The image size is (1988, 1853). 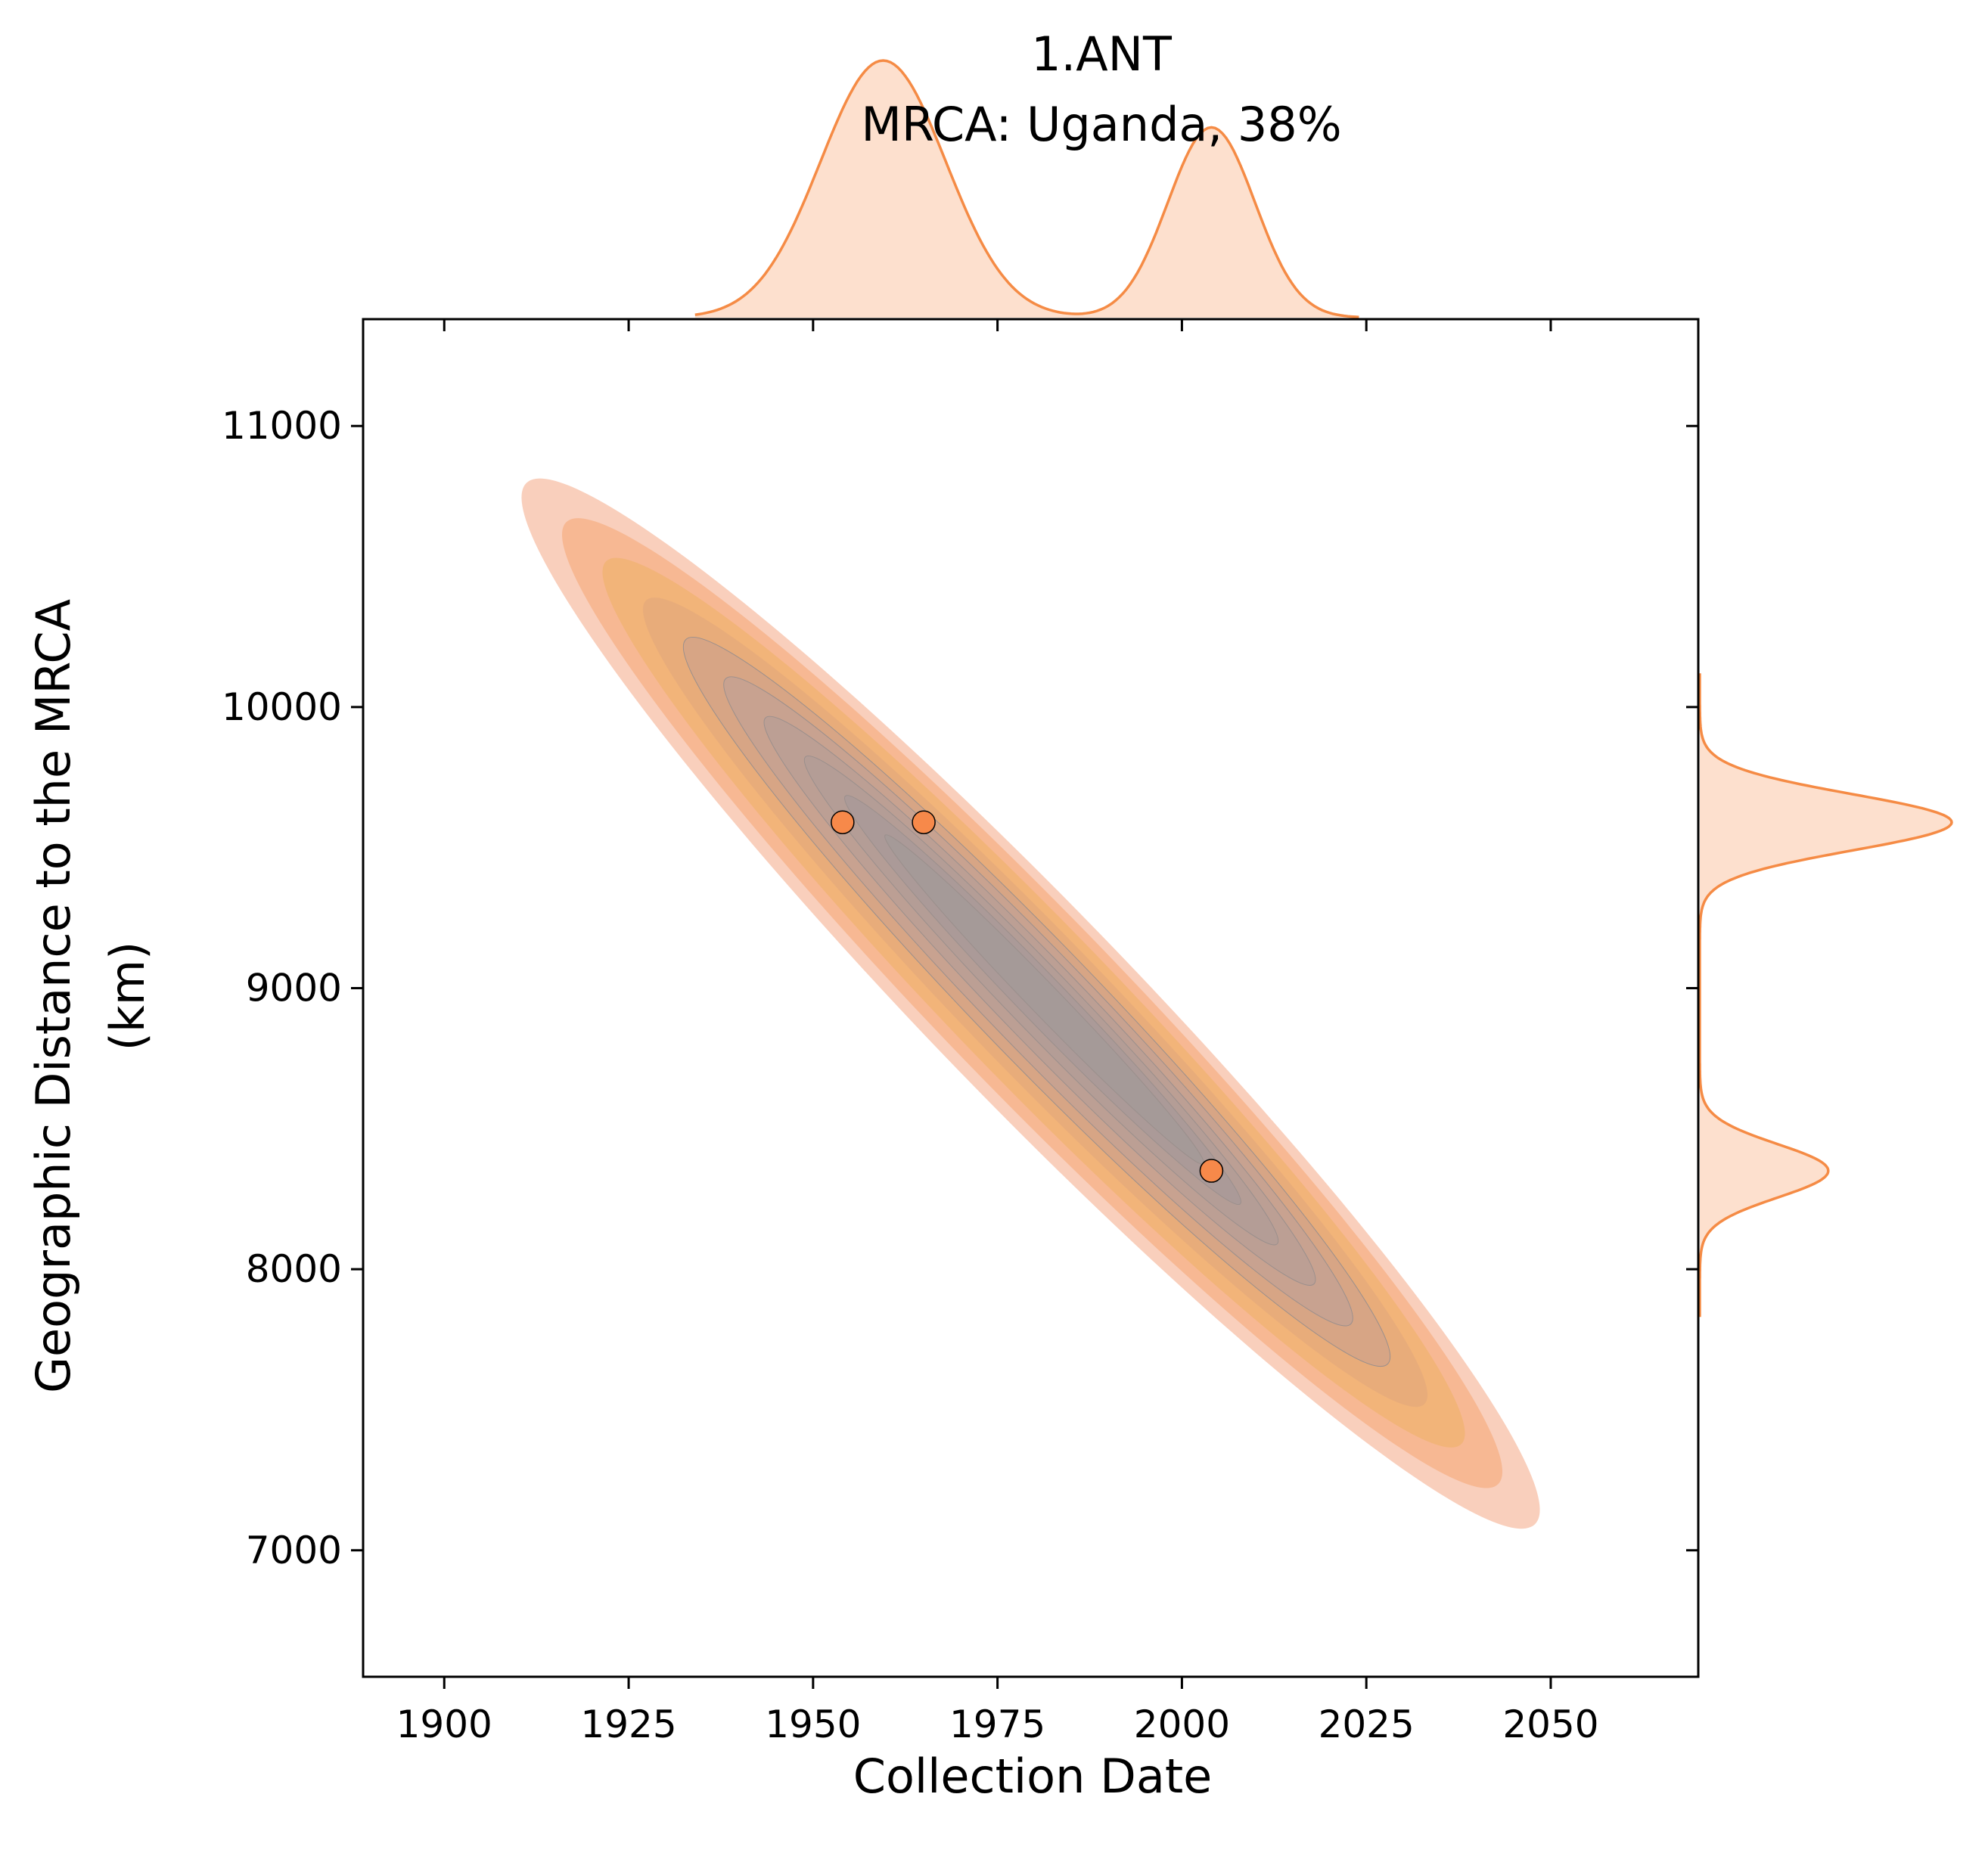 I want to click on y-axis-label: Geographic Distance to the MRCA, so click(x=54, y=996).